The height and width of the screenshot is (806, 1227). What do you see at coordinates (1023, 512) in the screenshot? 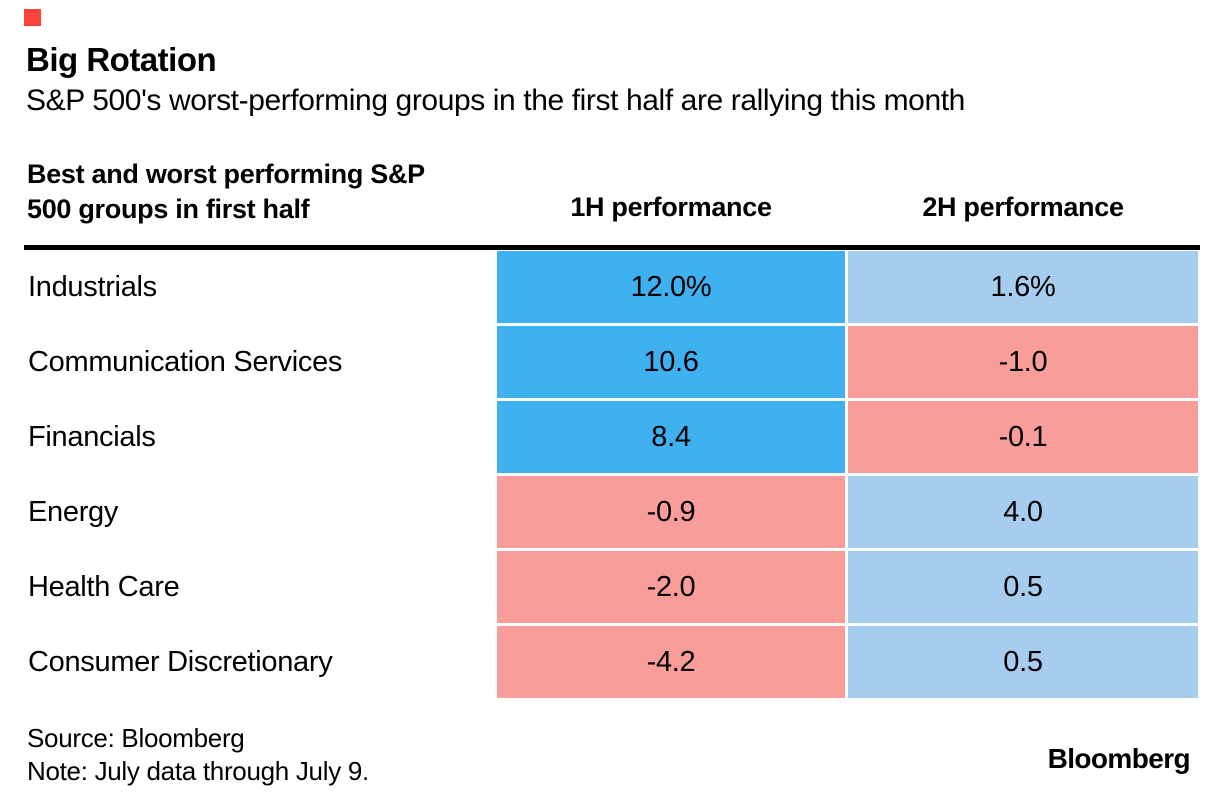
I see `value-cell-2h: 4.0` at bounding box center [1023, 512].